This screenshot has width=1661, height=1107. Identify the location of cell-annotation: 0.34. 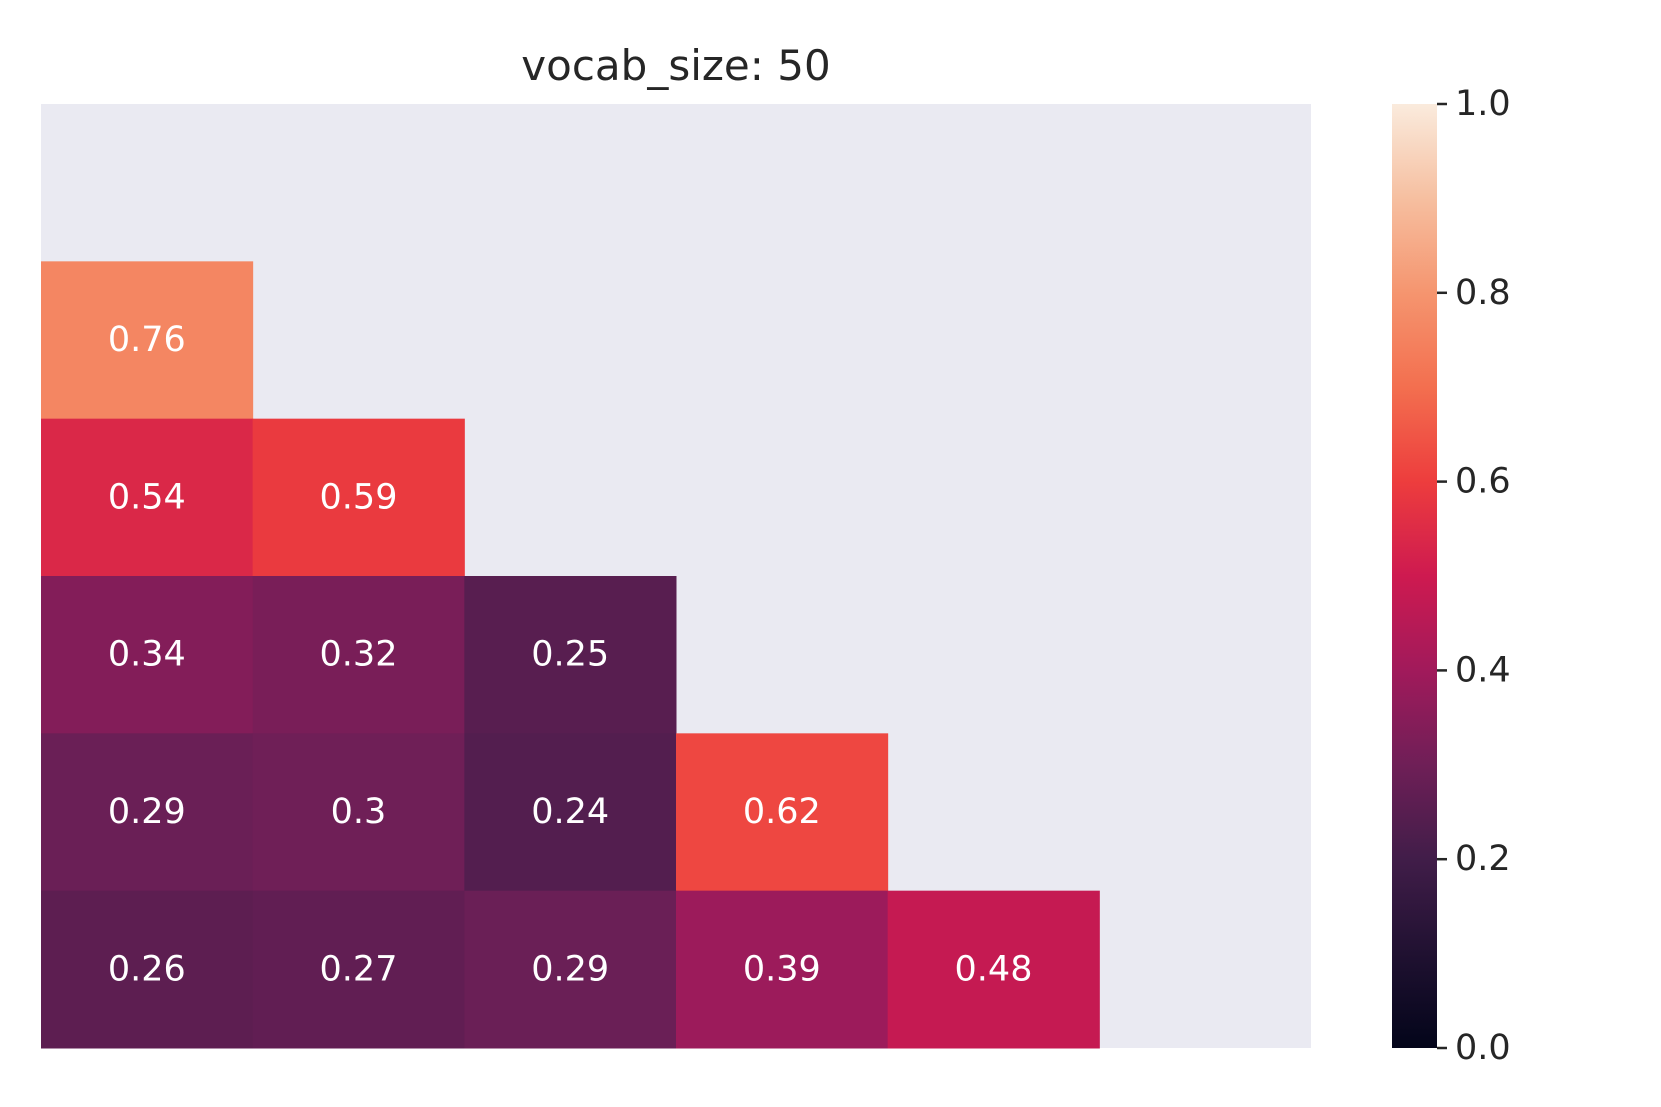
(147, 655).